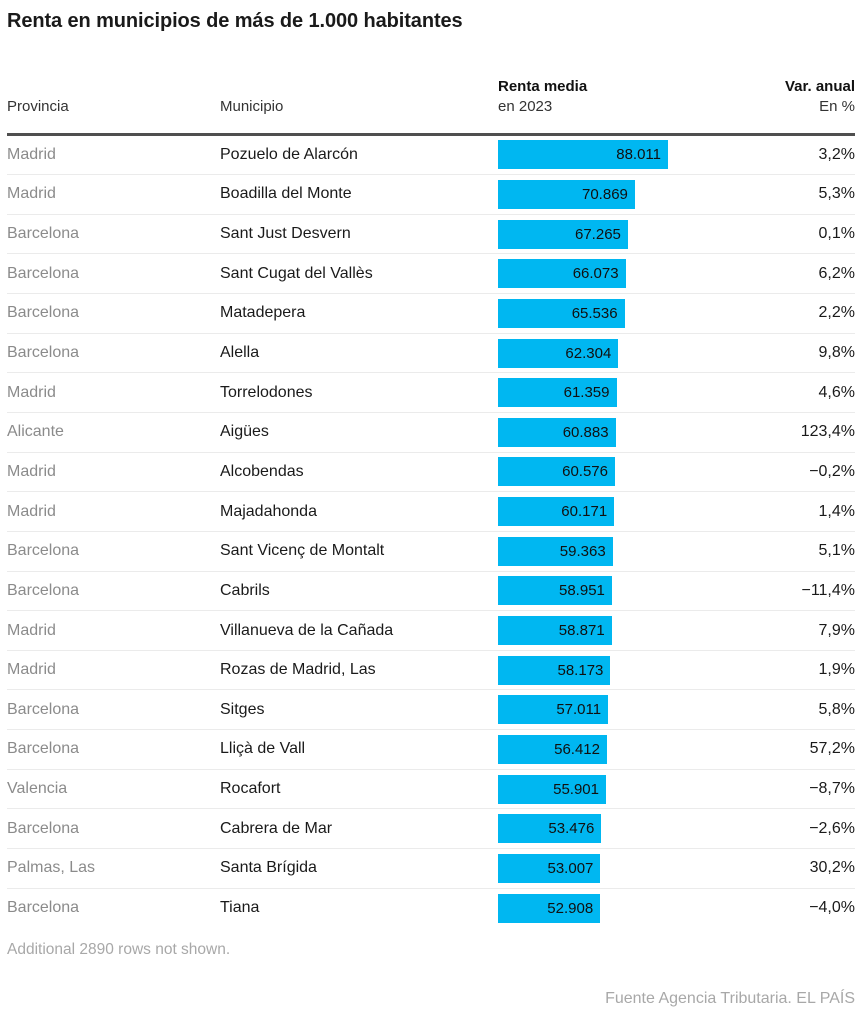 The width and height of the screenshot is (860, 1024). I want to click on renta-bar: 53.476, so click(550, 829).